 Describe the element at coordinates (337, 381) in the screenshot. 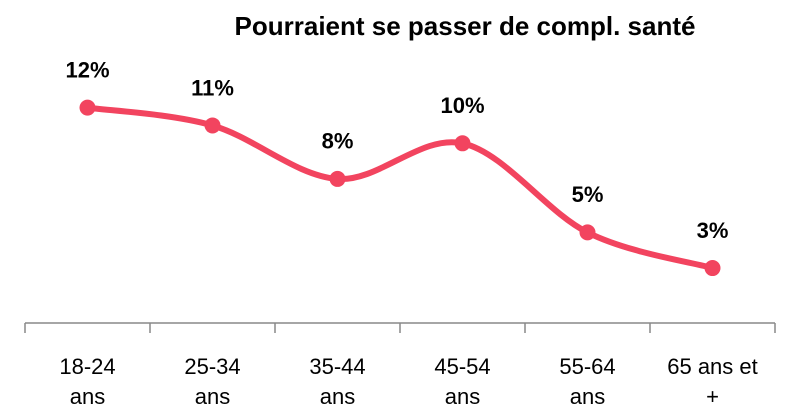

I see `x-tick-label: 35-44 ans` at that location.